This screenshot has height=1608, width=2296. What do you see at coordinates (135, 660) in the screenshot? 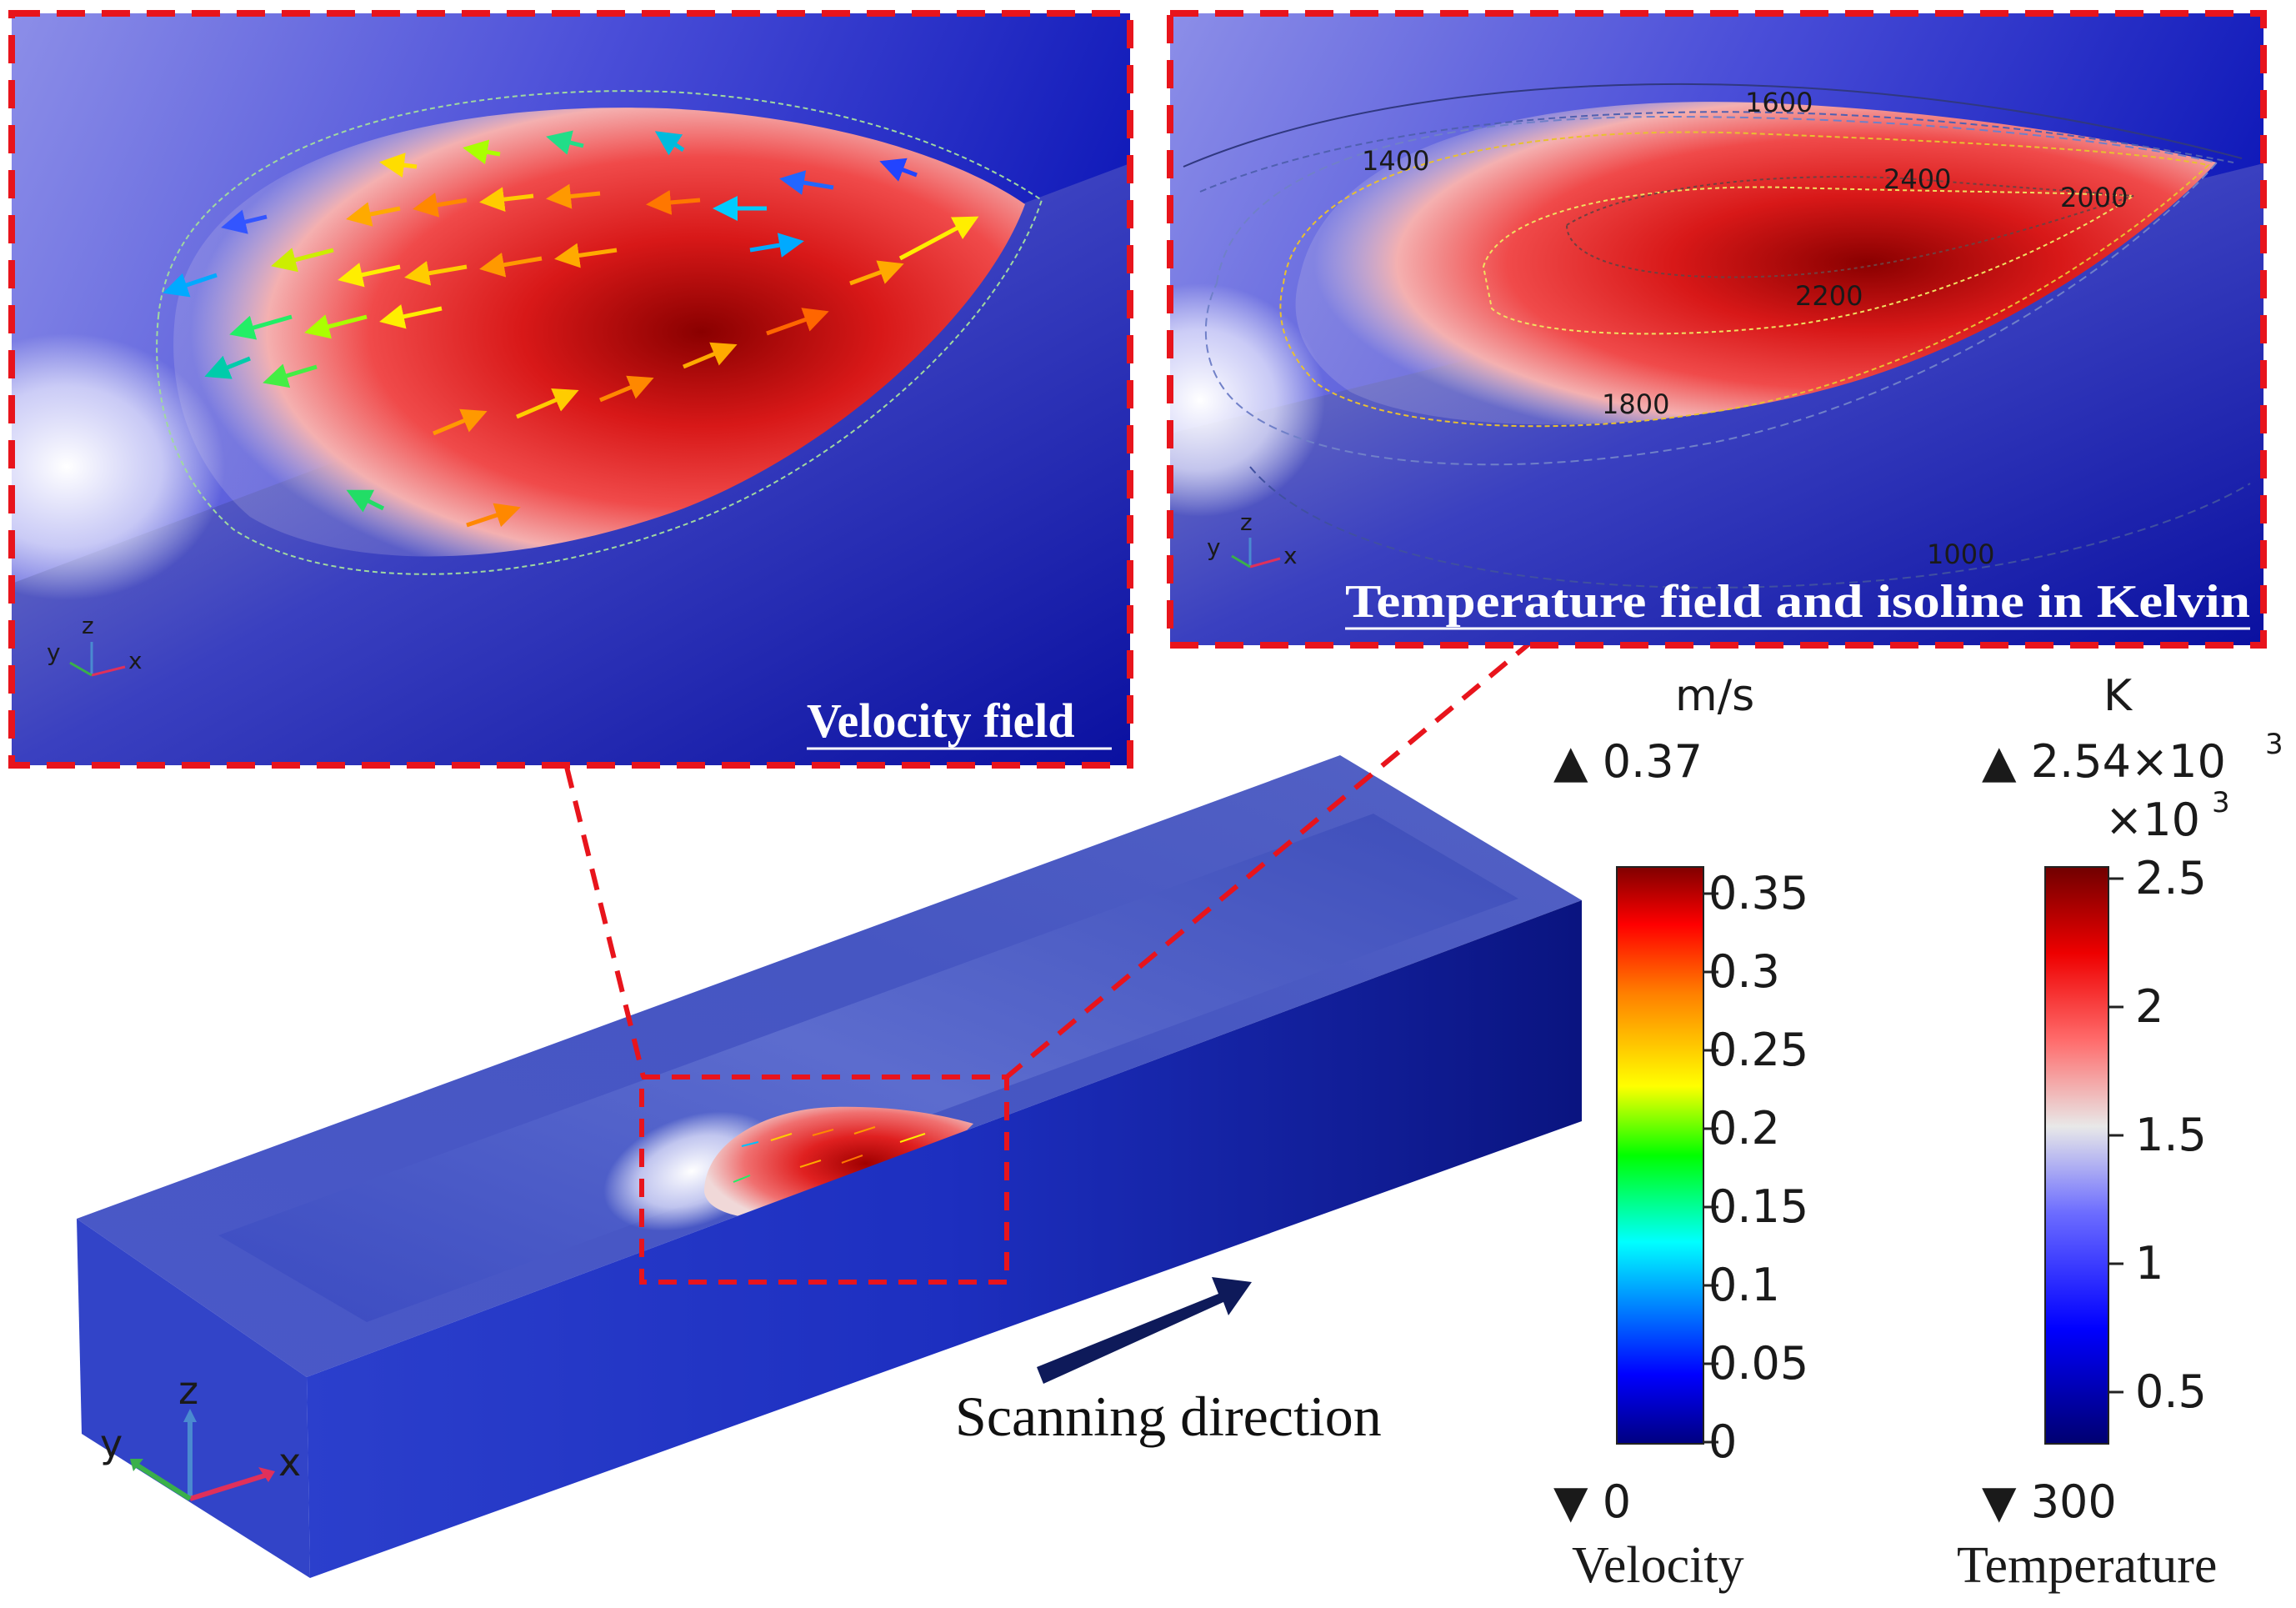
I see `velocity-axis-x: x` at bounding box center [135, 660].